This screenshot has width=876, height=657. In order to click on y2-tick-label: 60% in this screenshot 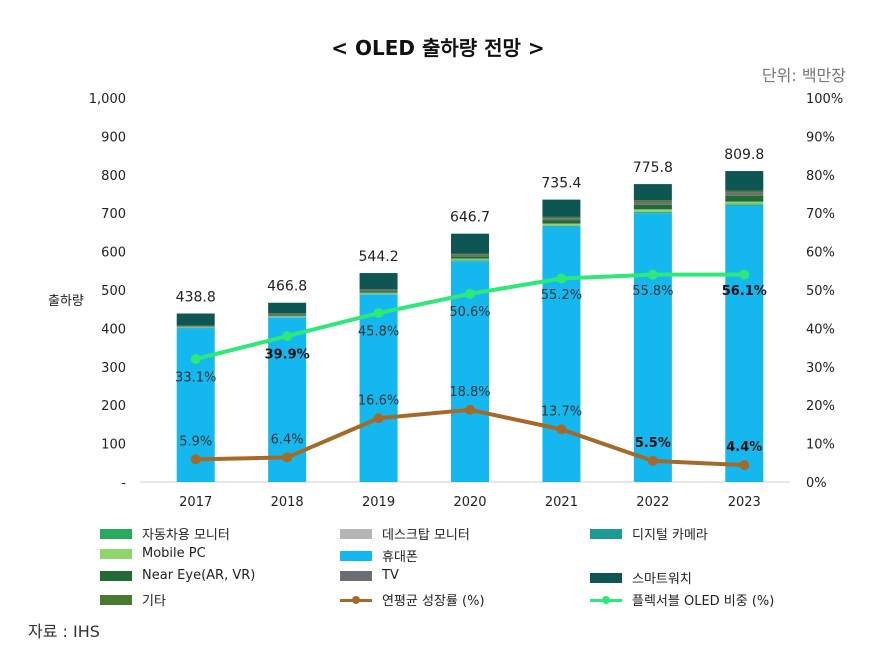, I will do `click(820, 253)`.